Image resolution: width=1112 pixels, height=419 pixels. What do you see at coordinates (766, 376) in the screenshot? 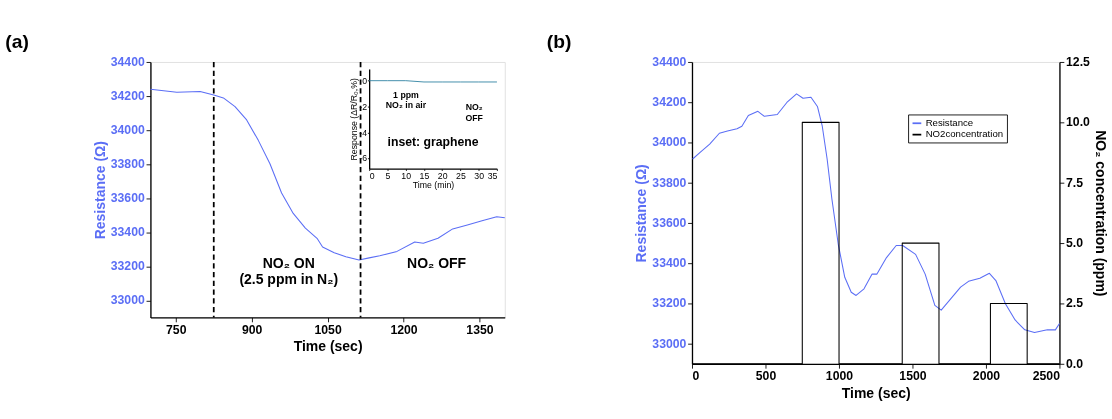
I see `x-tick-label: 500` at bounding box center [766, 376].